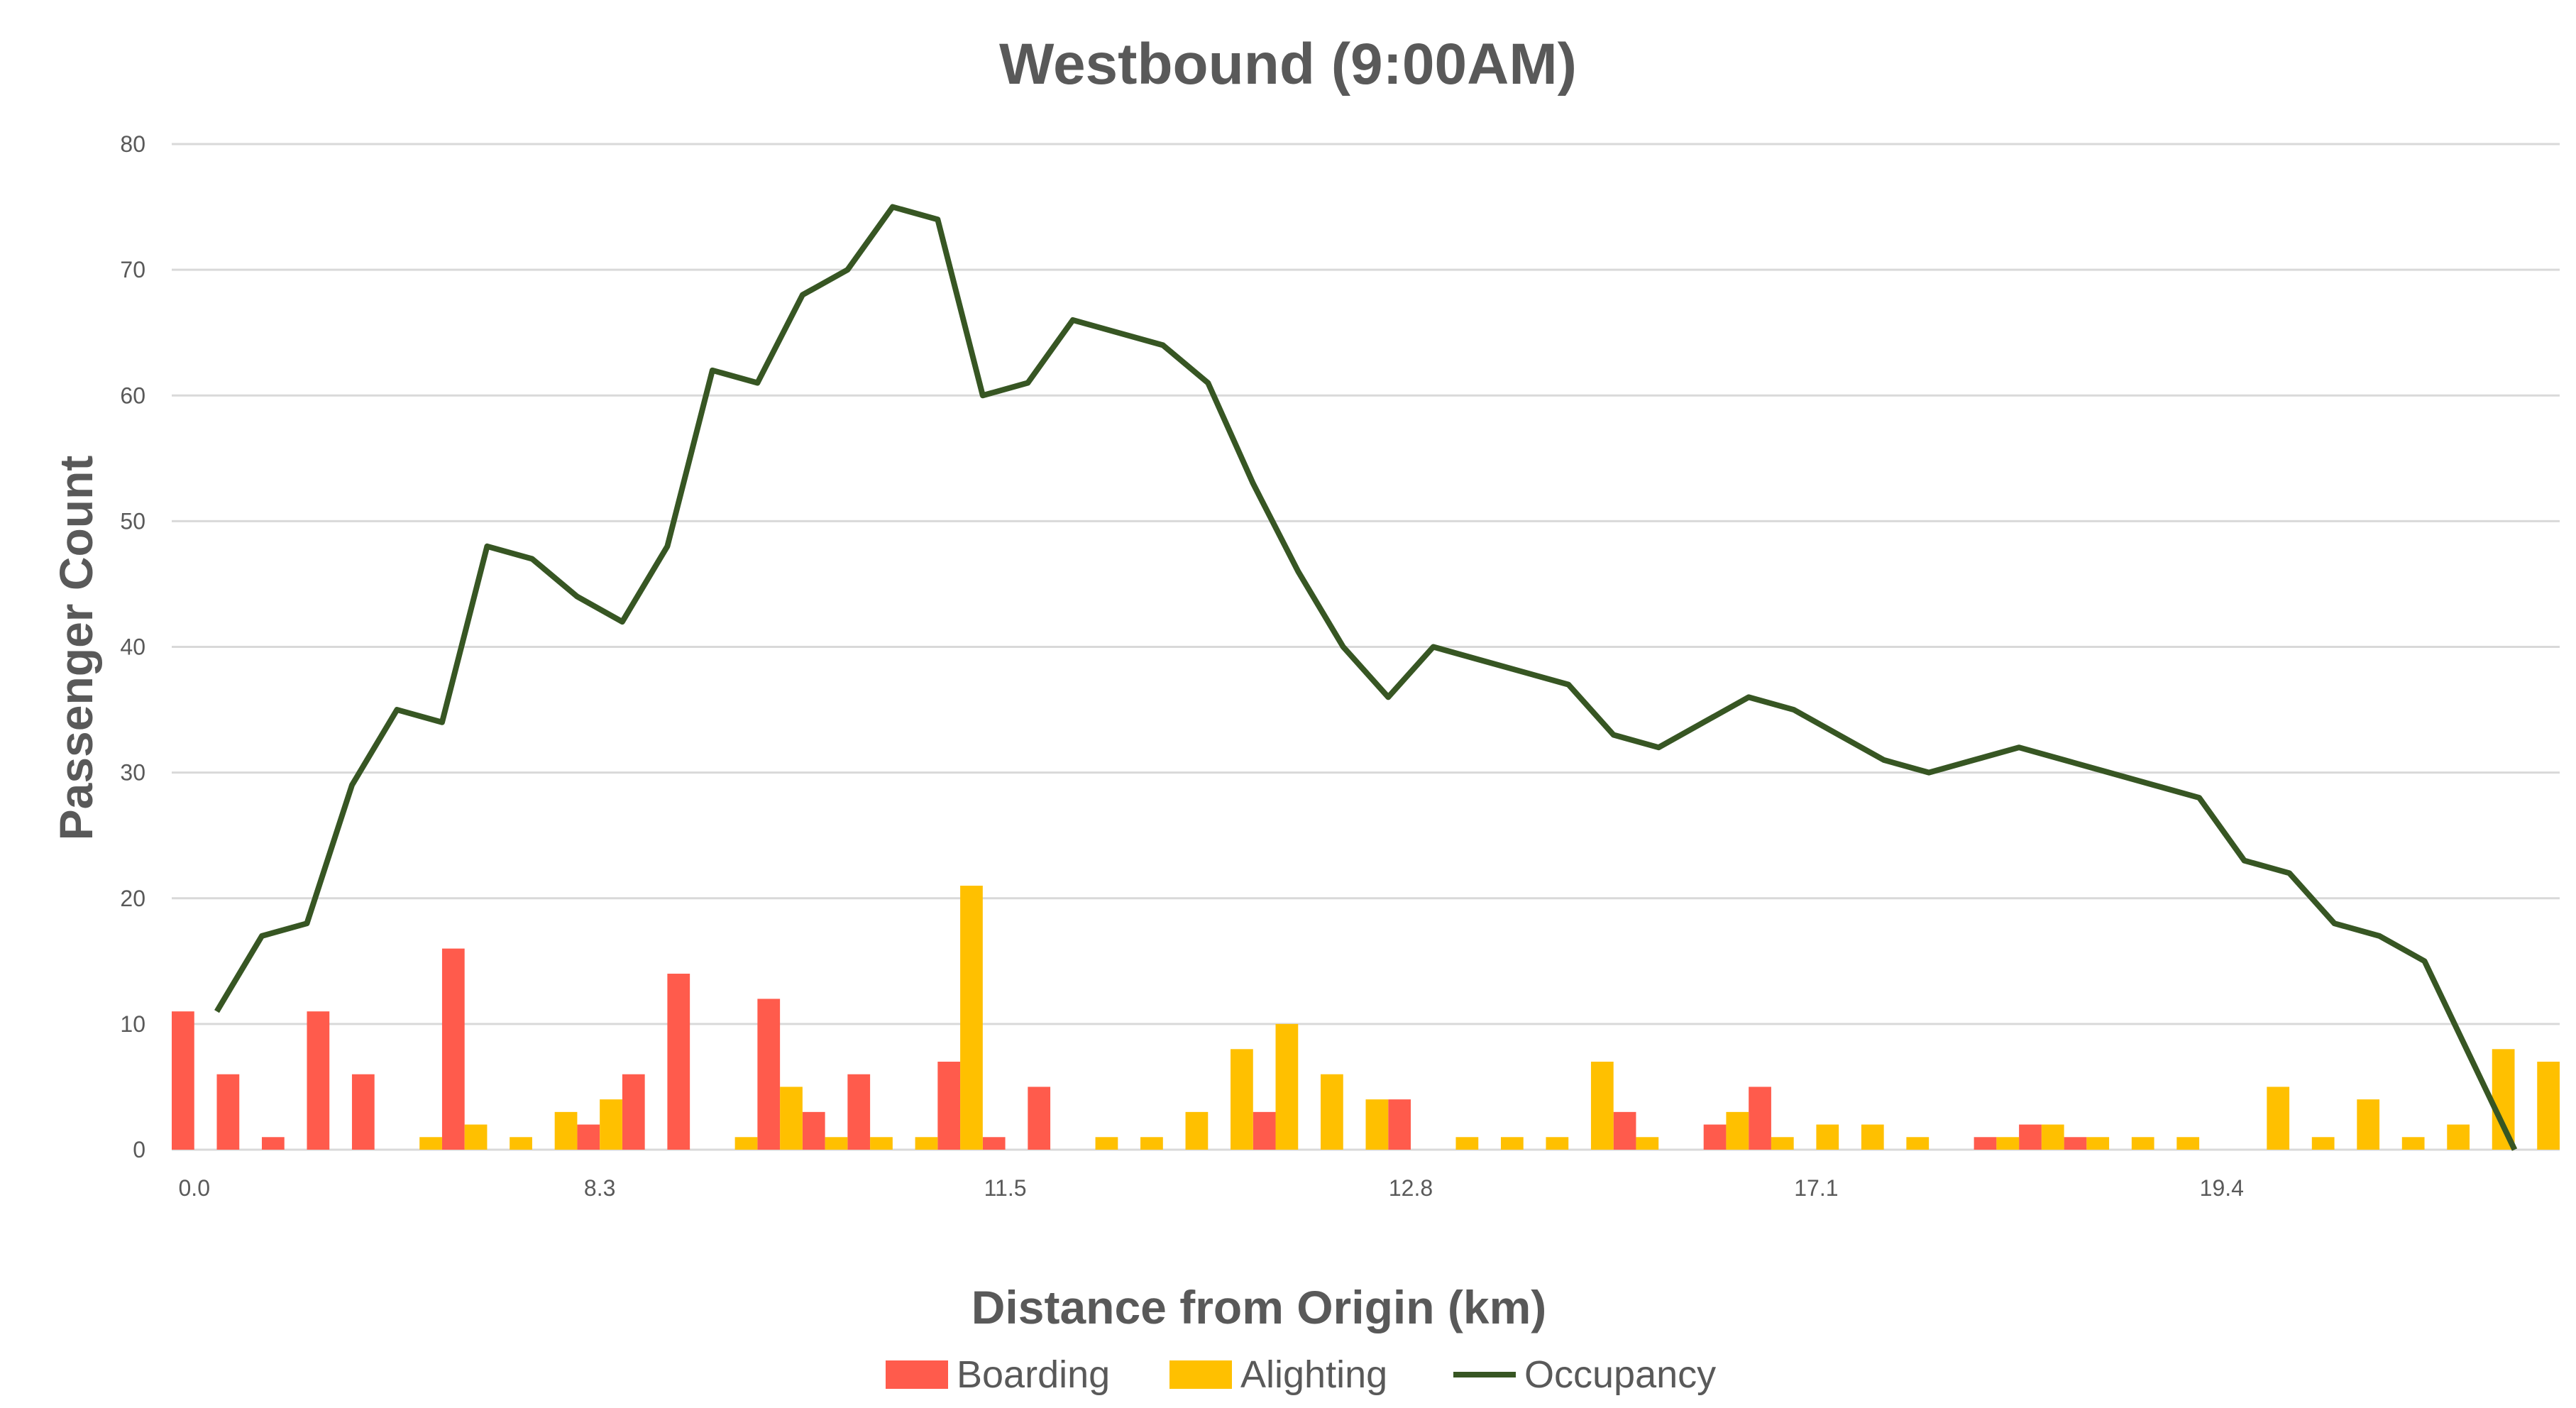 Image resolution: width=2576 pixels, height=1408 pixels. I want to click on y-tick-label: 70, so click(132, 269).